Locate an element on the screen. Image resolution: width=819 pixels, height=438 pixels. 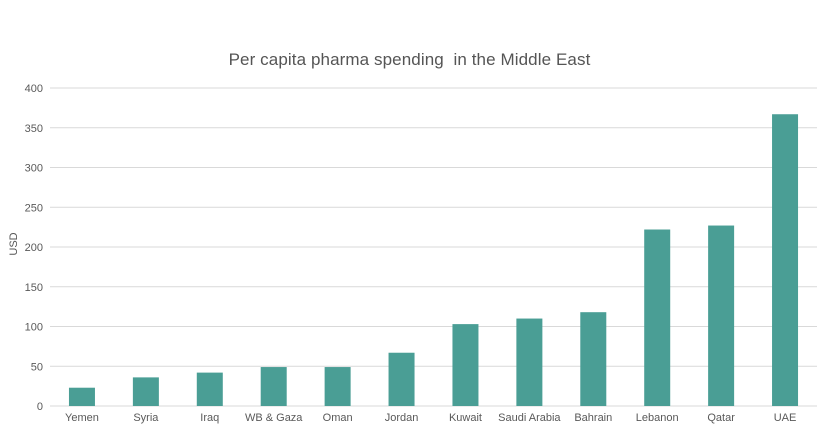
y-tick-label: 150 is located at coordinates (34, 288).